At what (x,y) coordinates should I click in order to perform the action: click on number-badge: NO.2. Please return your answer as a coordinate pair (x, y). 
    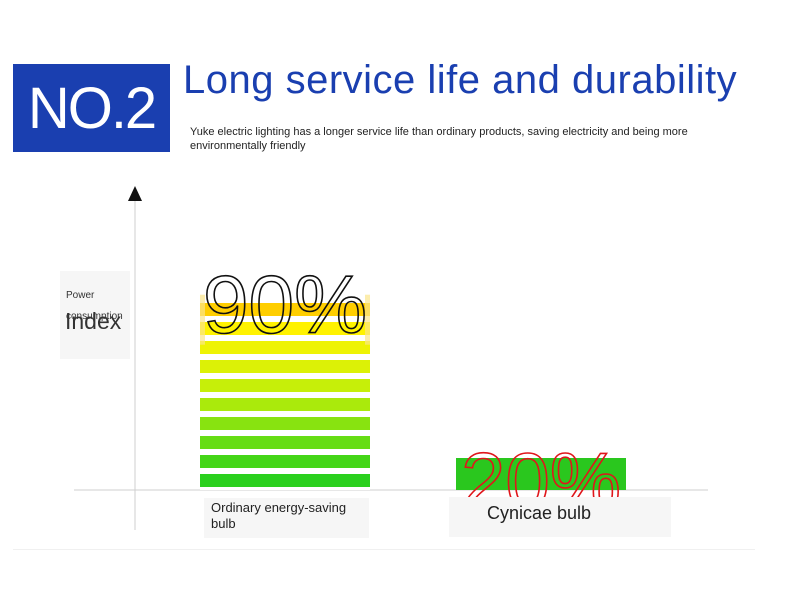
    Looking at the image, I should click on (91, 108).